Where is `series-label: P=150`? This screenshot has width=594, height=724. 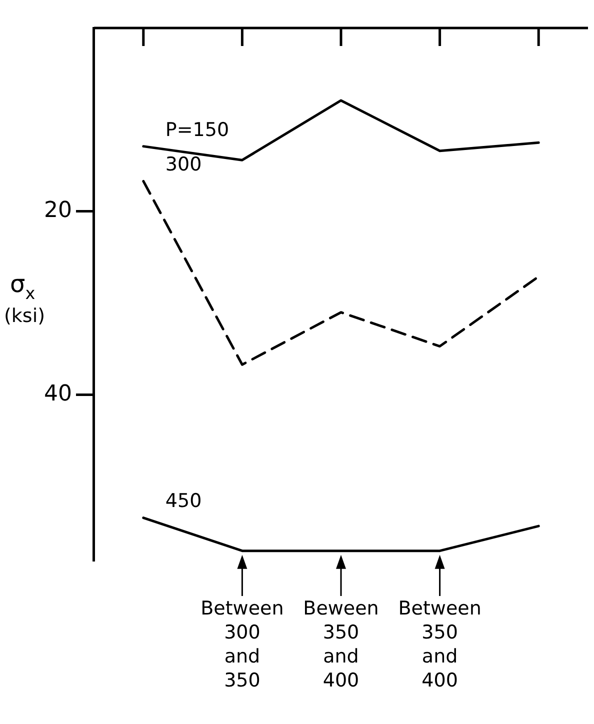 series-label: P=150 is located at coordinates (197, 129).